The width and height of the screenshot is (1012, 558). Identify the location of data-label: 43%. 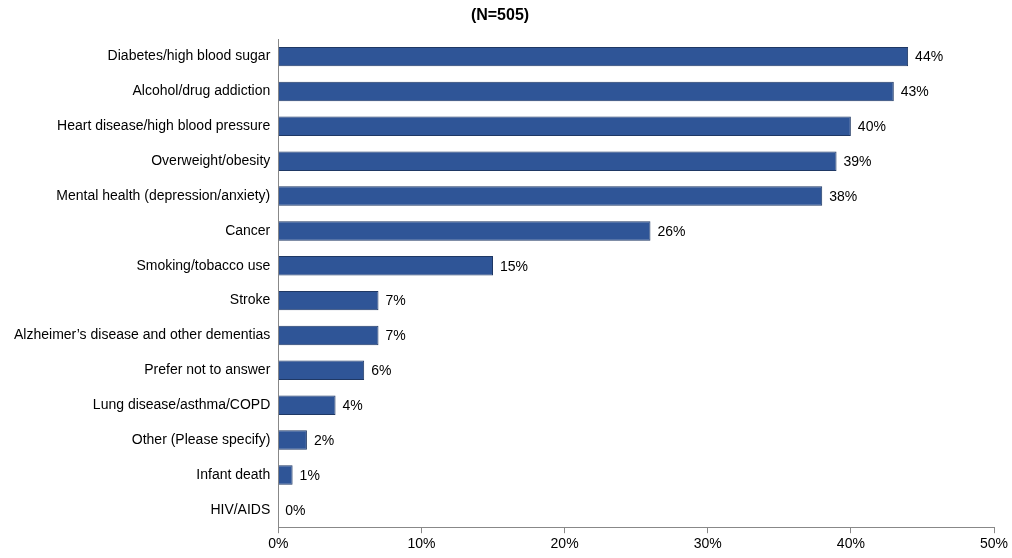
(914, 91).